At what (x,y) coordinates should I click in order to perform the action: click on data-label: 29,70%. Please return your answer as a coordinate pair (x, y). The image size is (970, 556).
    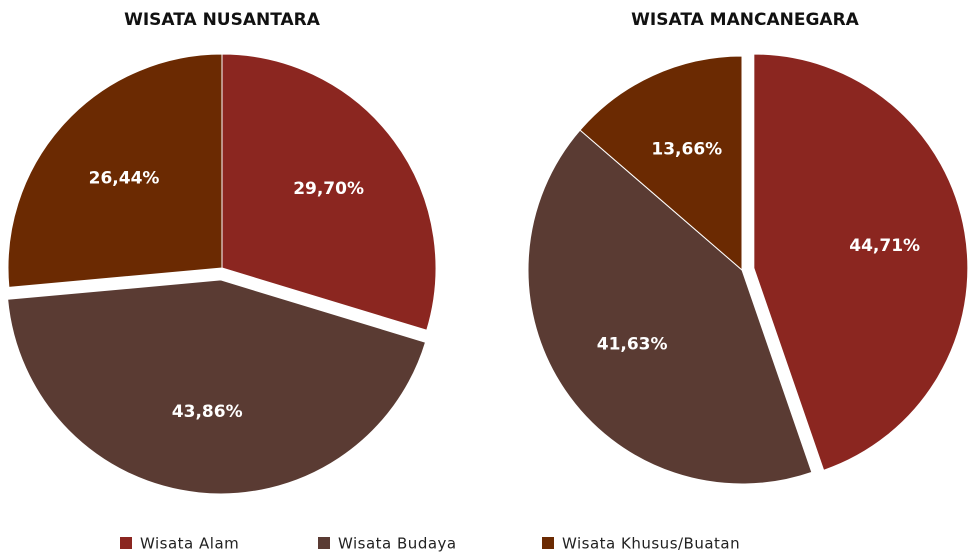
    Looking at the image, I should click on (328, 189).